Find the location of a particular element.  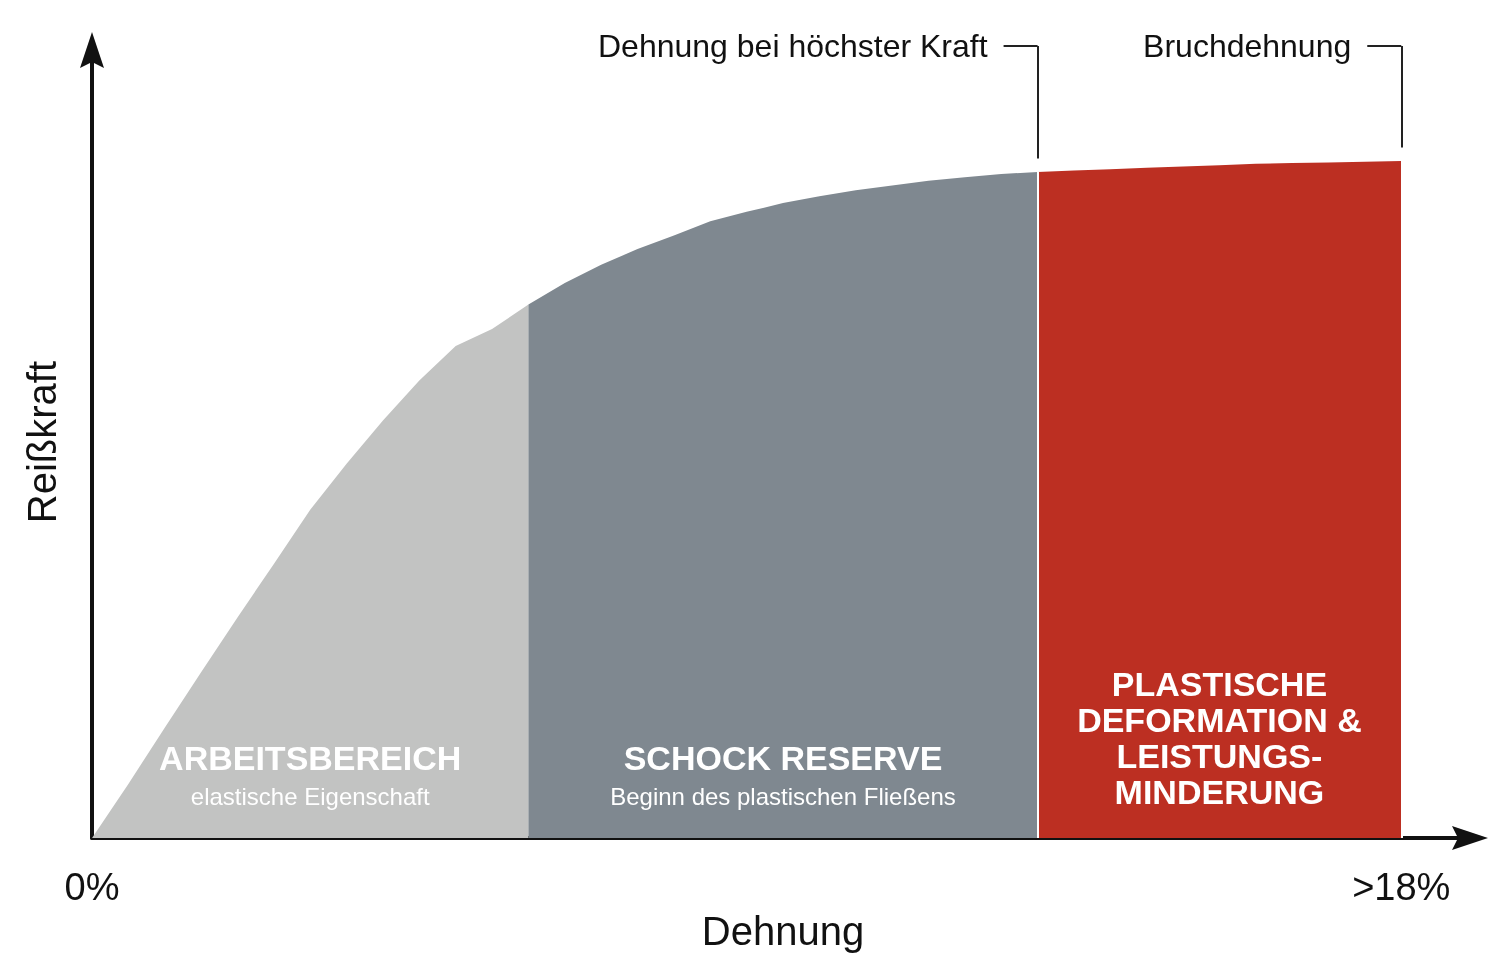

annotation: Beginn des plastischen Fließens is located at coordinates (783, 796).